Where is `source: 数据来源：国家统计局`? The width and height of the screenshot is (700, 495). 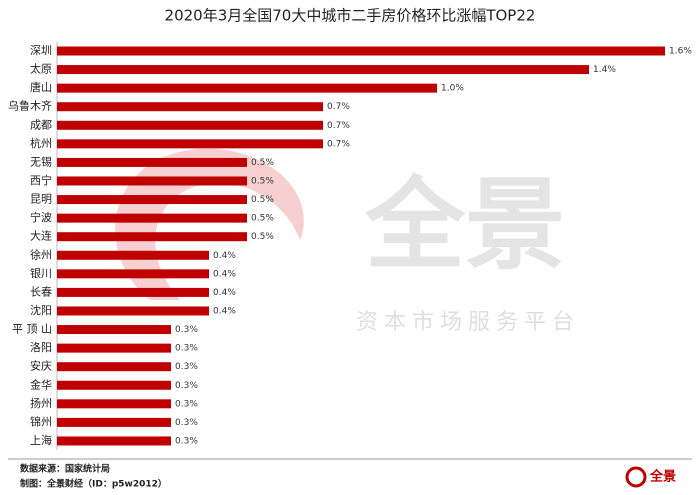
source: 数据来源：国家统计局 is located at coordinates (65, 469).